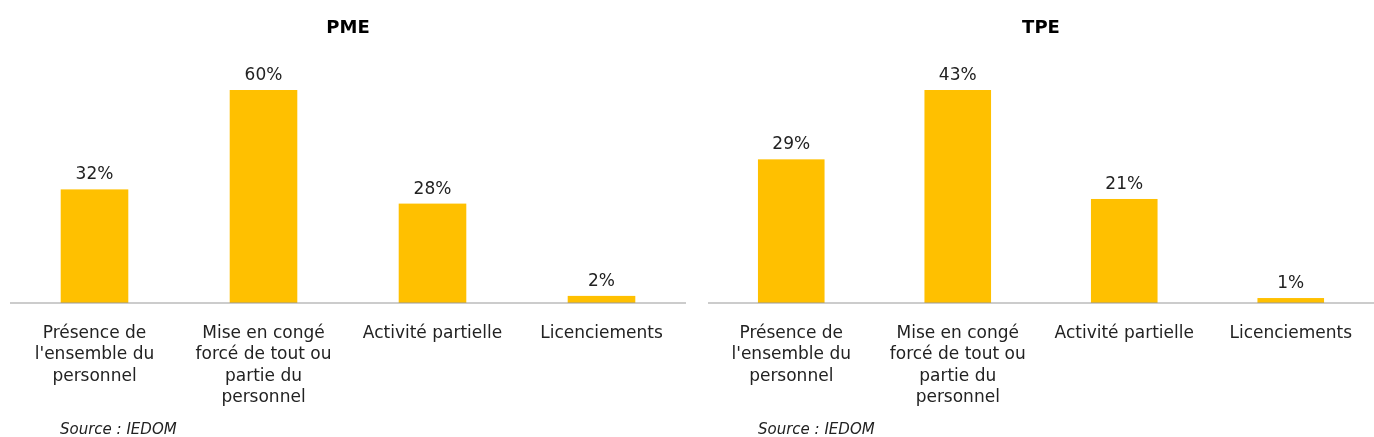  Describe the element at coordinates (791, 143) in the screenshot. I see `data-label: 29%` at that location.